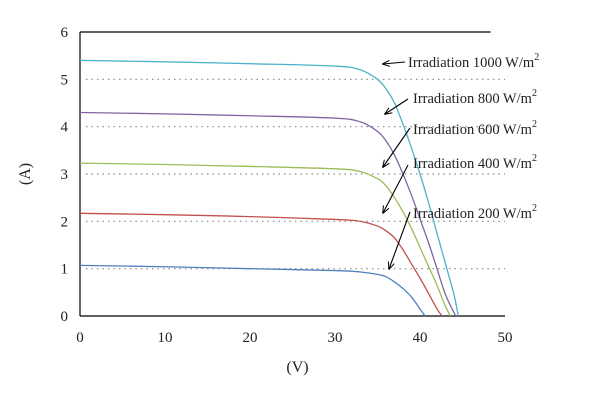  Describe the element at coordinates (65, 33) in the screenshot. I see `y-tick-label-6: 6` at that location.